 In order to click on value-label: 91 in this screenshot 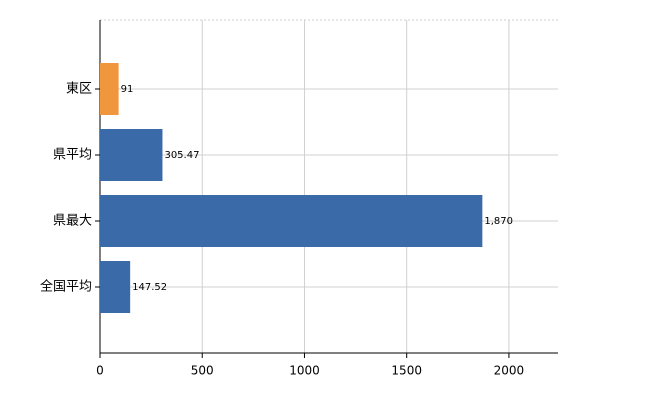, I will do `click(127, 89)`.